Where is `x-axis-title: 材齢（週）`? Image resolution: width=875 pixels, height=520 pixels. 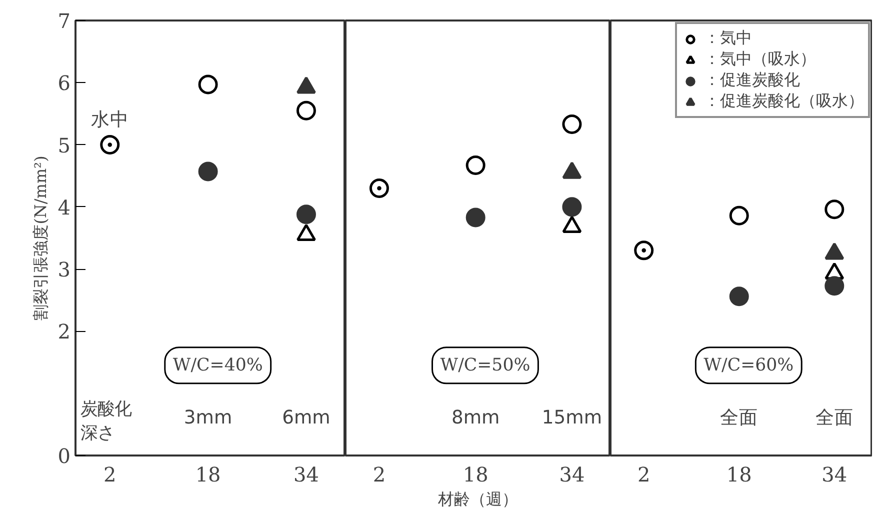 x-axis-title: 材齢（週） is located at coordinates (477, 499).